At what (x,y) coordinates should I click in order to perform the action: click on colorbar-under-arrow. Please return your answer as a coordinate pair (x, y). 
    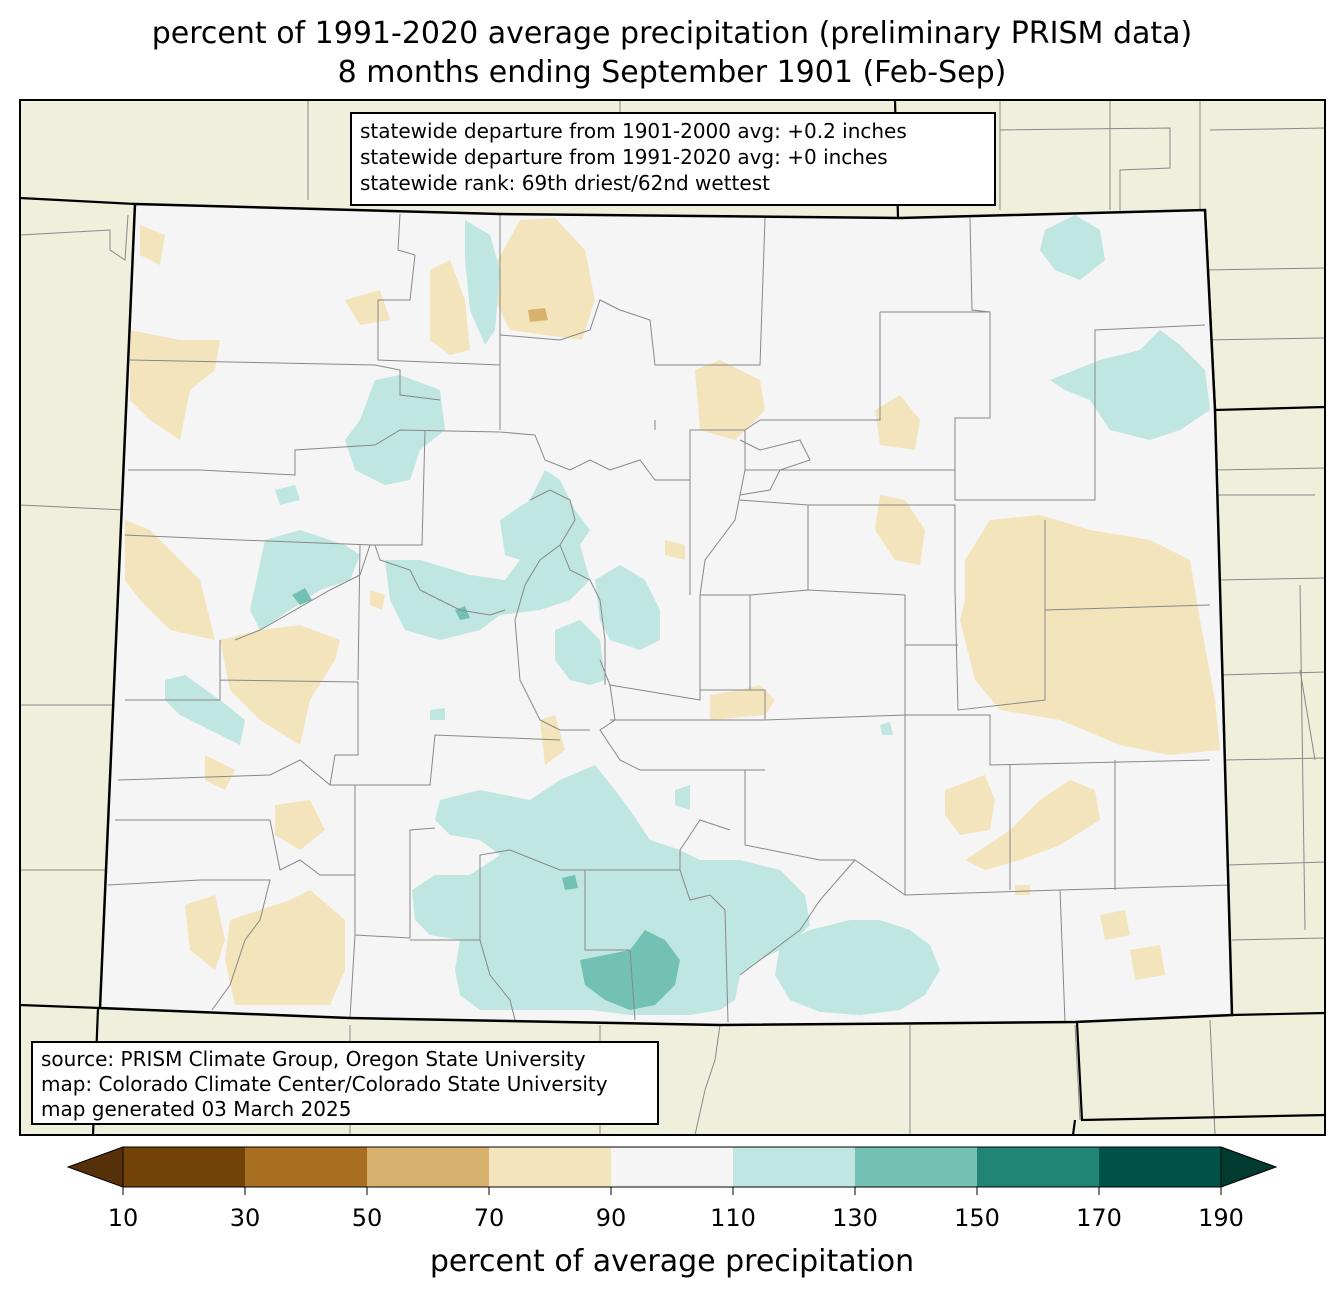
    Looking at the image, I should click on (95, 1167).